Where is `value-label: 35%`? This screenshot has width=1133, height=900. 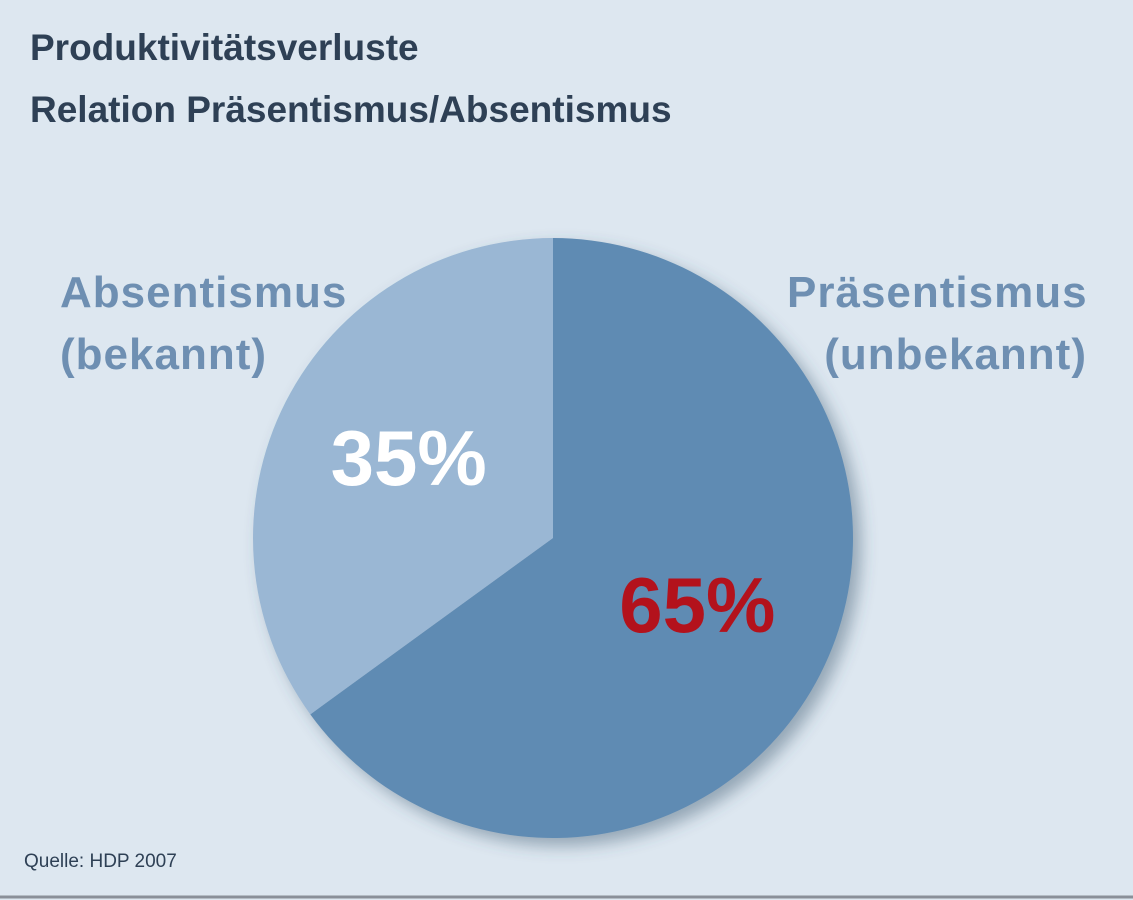 value-label: 35% is located at coordinates (409, 458).